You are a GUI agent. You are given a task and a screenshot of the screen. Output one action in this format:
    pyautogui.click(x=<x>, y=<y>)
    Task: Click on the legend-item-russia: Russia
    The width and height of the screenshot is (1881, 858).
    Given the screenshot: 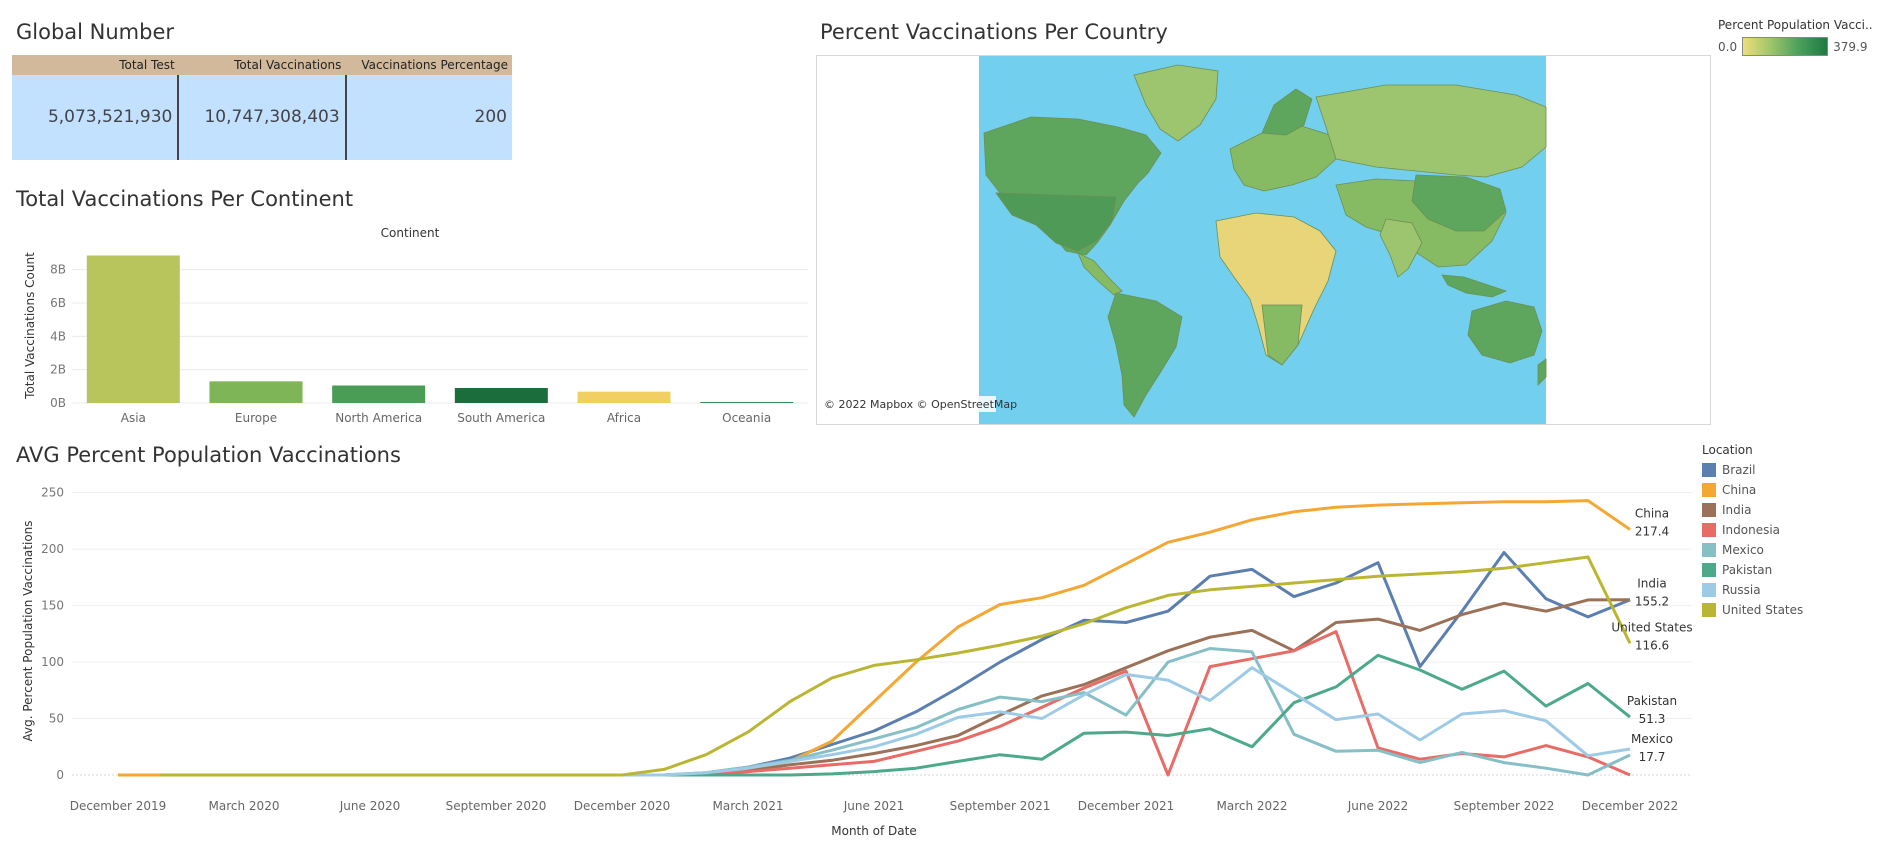 What is the action you would take?
    pyautogui.click(x=1787, y=590)
    